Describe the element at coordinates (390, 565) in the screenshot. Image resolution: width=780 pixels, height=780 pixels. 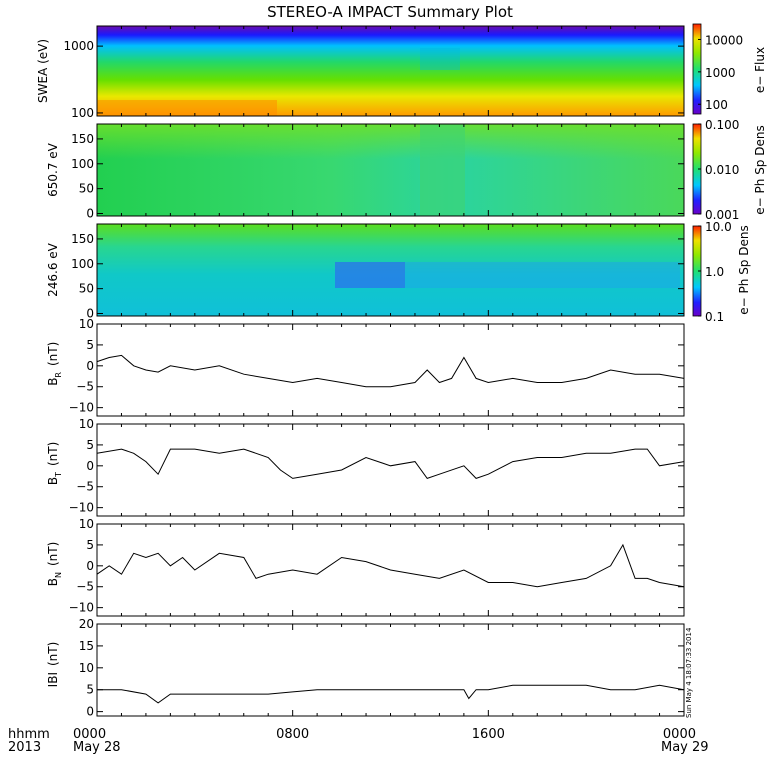
I see `series-line-bn` at that location.